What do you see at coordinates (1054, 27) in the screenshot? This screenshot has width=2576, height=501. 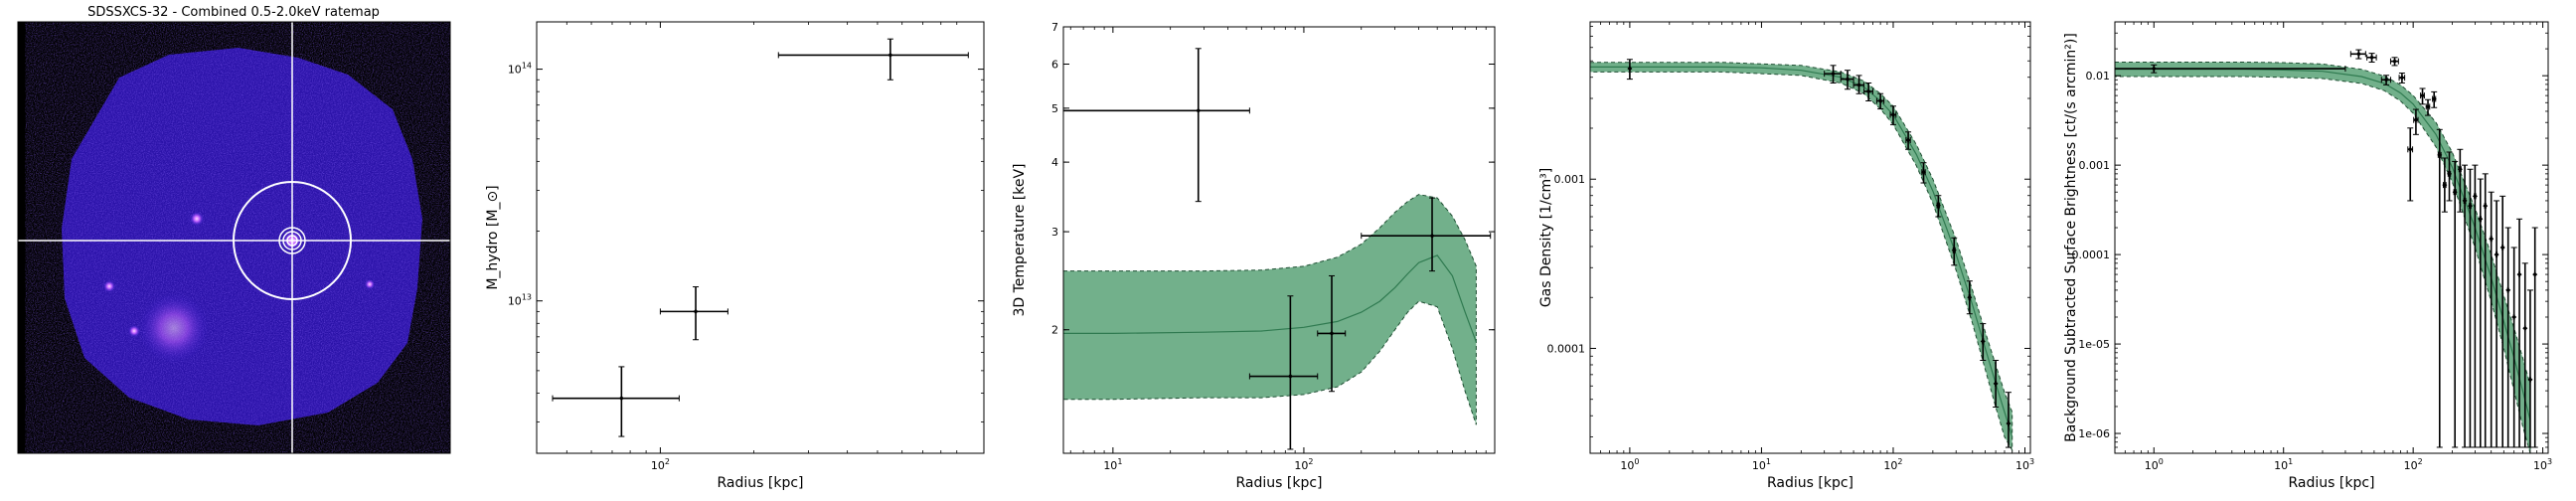 I see `y-tick-label: 7` at bounding box center [1054, 27].